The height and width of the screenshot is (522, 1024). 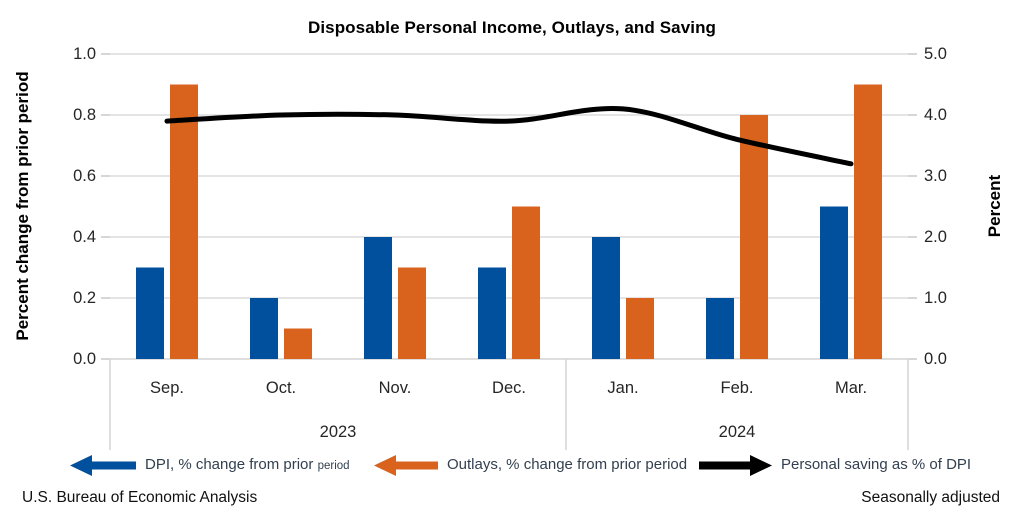 What do you see at coordinates (935, 115) in the screenshot?
I see `right-axis-tick-label: 4.0` at bounding box center [935, 115].